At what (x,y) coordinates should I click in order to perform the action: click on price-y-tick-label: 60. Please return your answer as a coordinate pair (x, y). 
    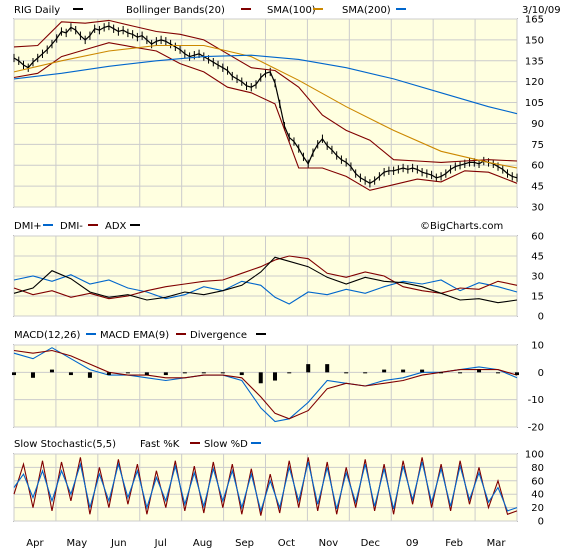
    Looking at the image, I should click on (537, 166).